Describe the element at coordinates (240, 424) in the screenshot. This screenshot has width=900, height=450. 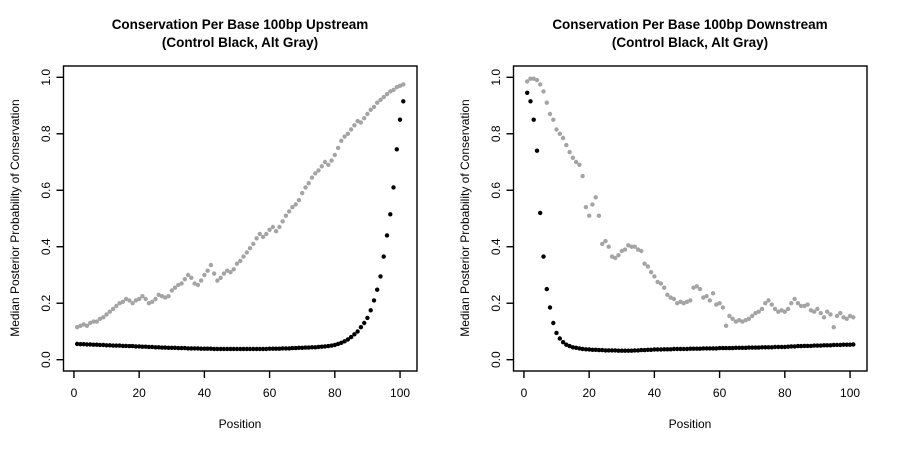
I see `upstream-x-axis-label: Position` at that location.